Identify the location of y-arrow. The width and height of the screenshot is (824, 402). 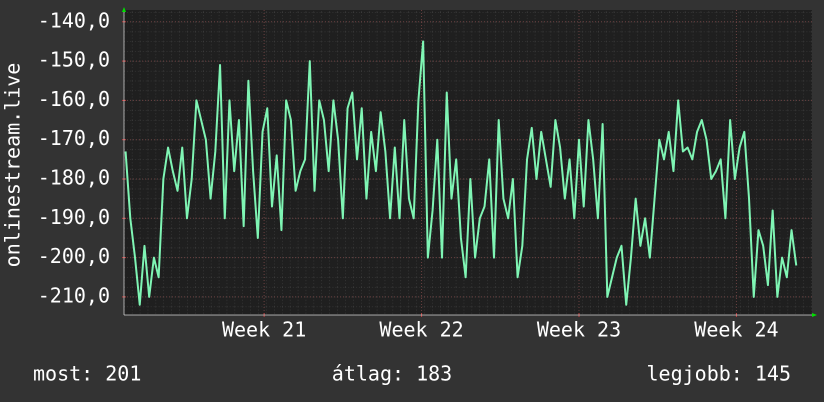
(124, 9).